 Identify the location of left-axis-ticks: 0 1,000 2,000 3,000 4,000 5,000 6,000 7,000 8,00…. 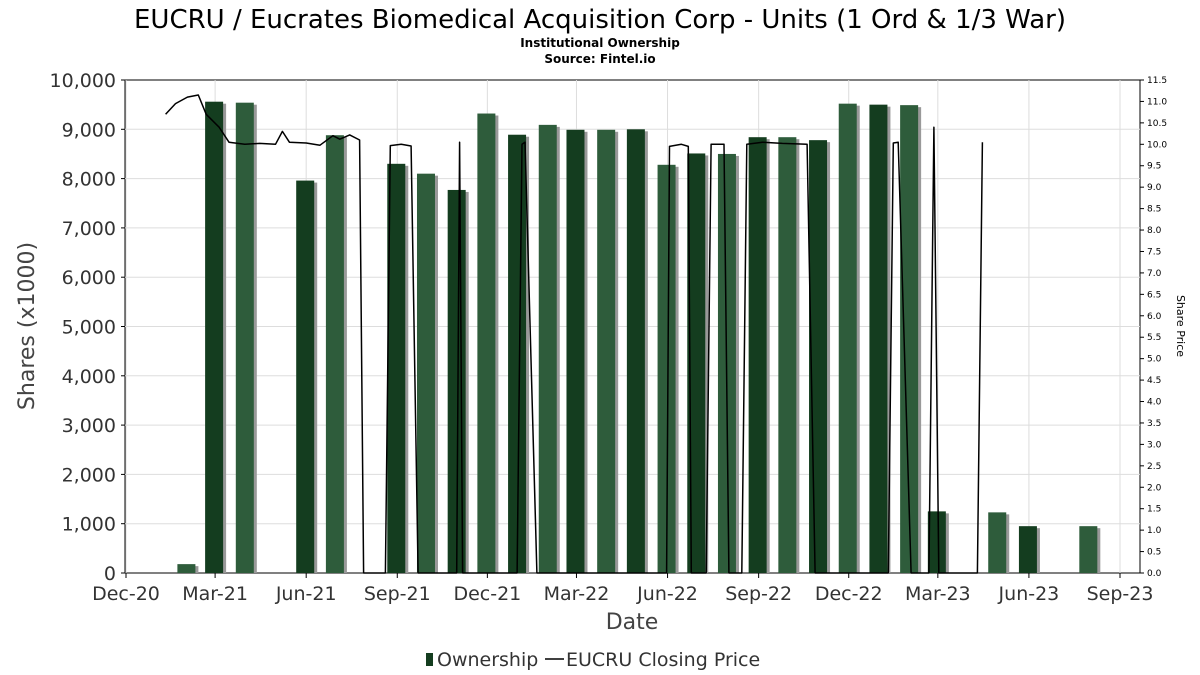
(87, 327).